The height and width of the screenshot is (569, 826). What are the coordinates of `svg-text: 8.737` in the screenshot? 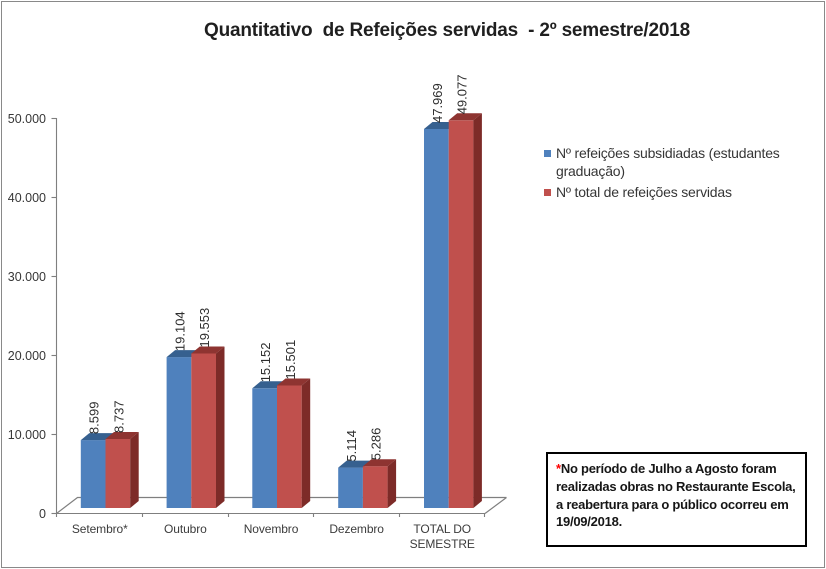 It's located at (118, 416).